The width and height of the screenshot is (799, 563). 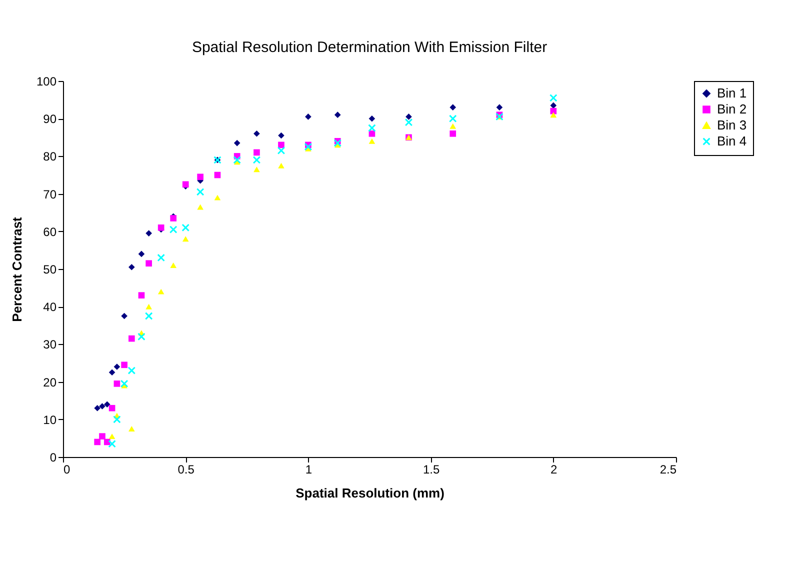 I want to click on legend-label: Bin 4, so click(x=732, y=141).